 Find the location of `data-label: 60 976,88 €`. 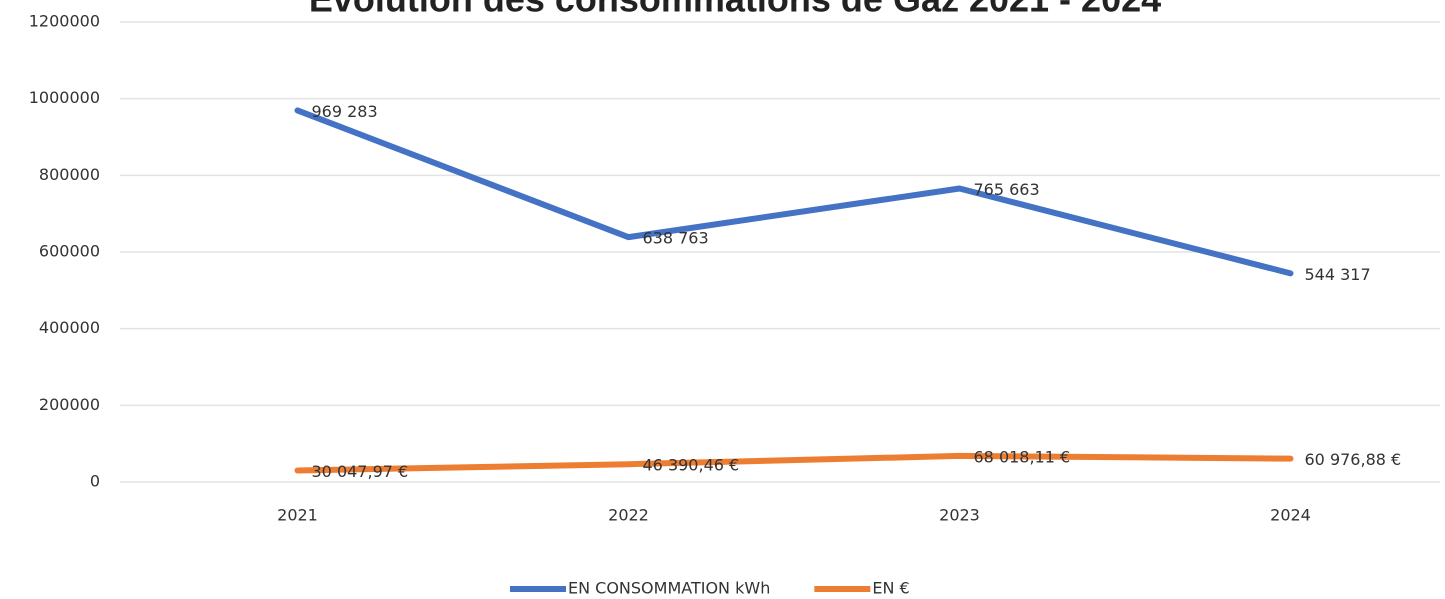

data-label: 60 976,88 € is located at coordinates (1353, 459).